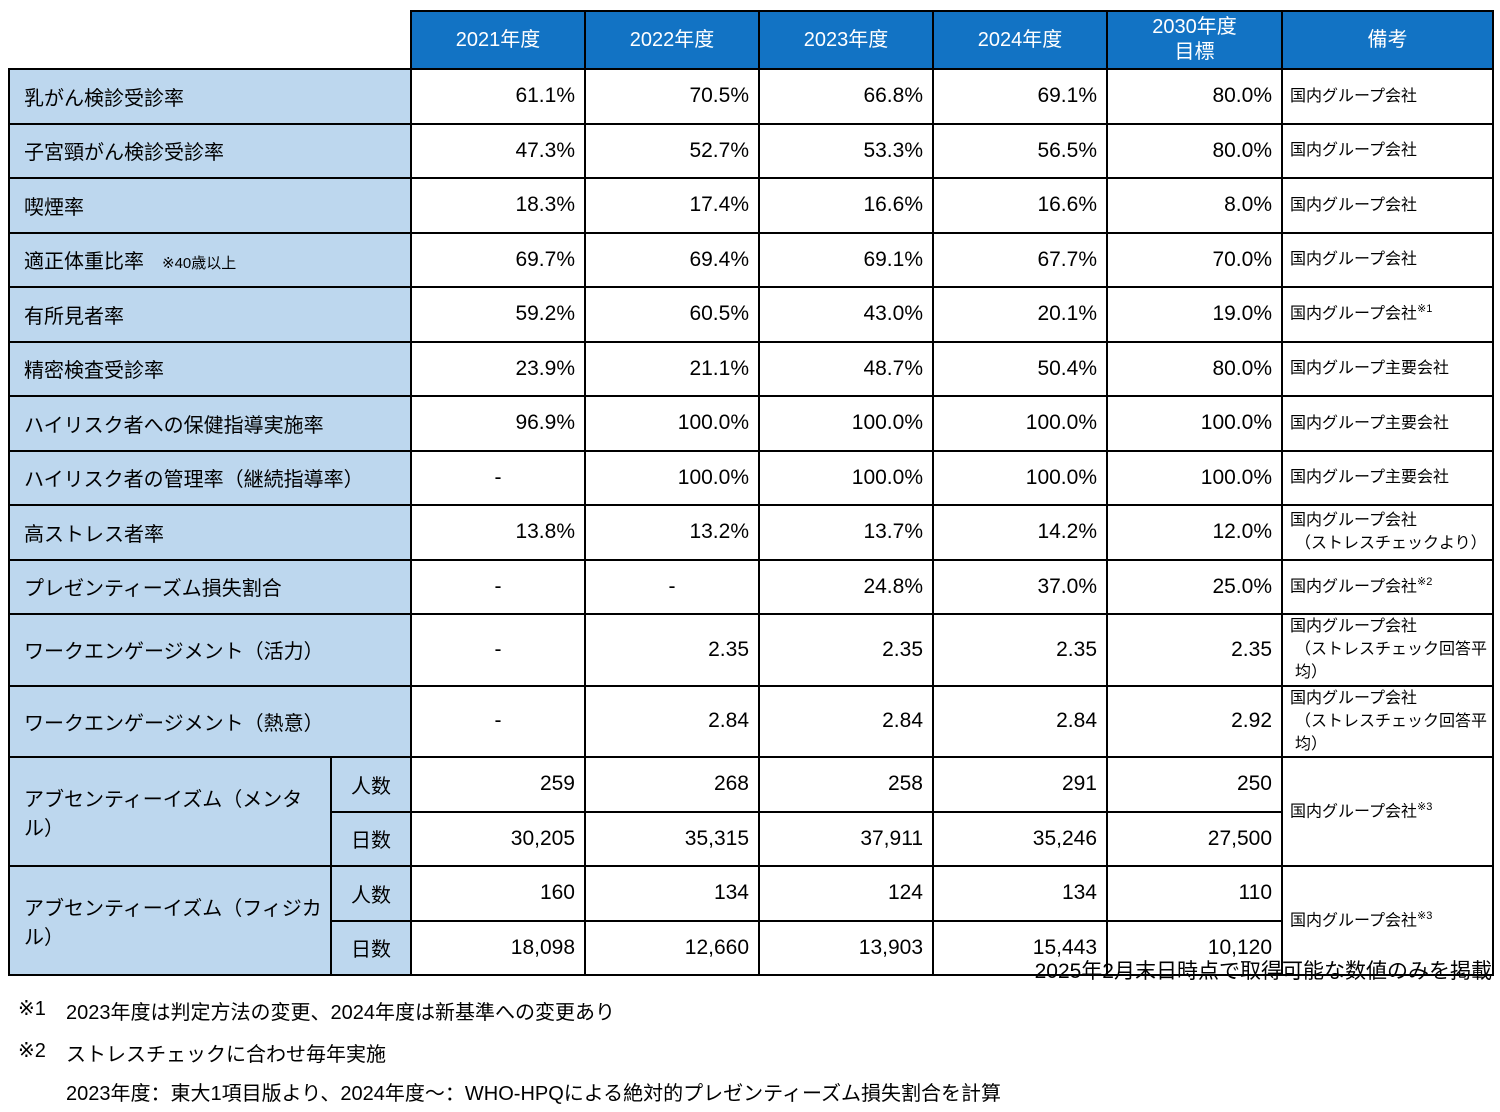 This screenshot has height=1112, width=1500. Describe the element at coordinates (846, 839) in the screenshot. I see `value-cell: 37,911` at that location.